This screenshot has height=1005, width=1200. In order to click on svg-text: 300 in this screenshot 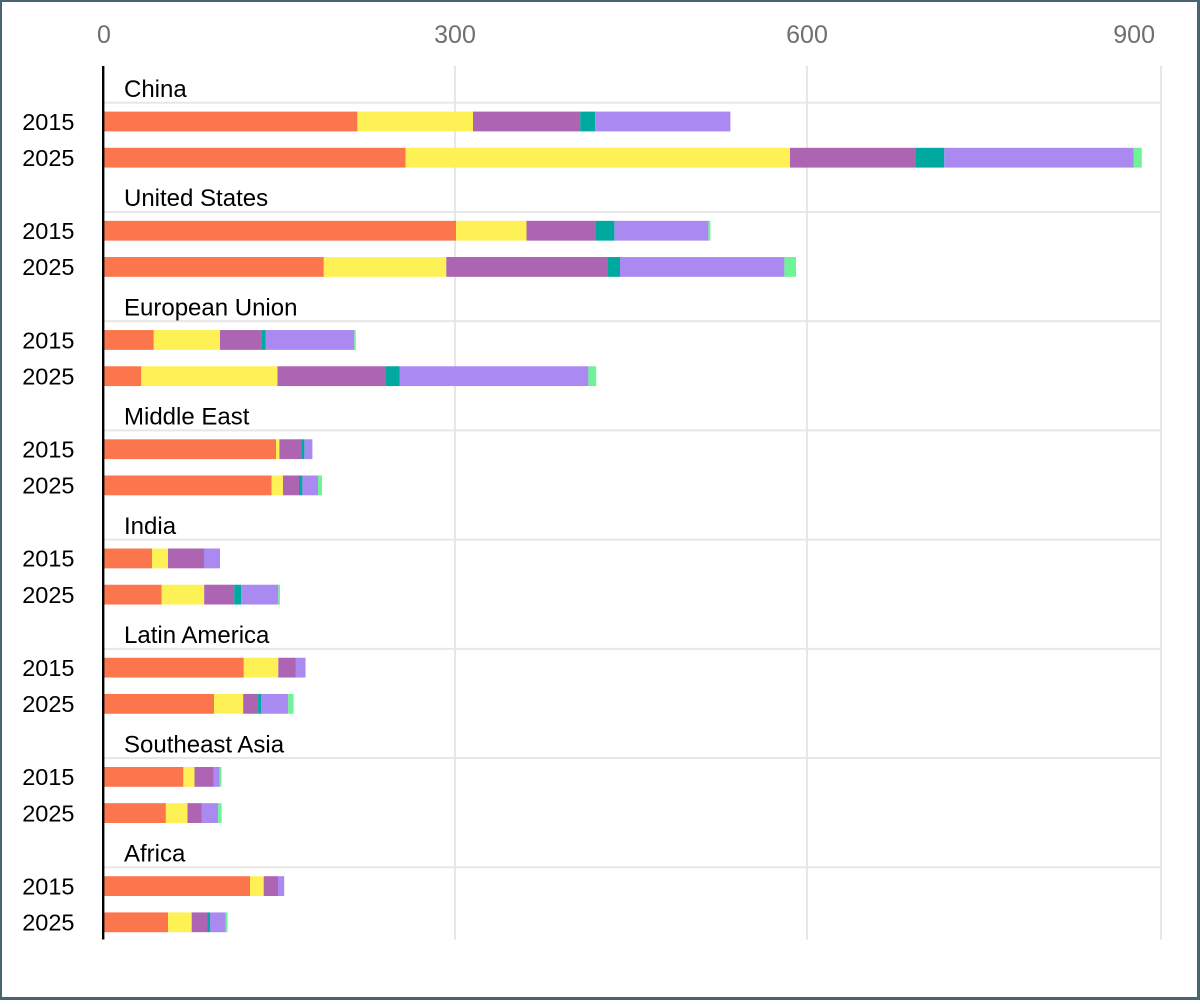, I will do `click(455, 35)`.